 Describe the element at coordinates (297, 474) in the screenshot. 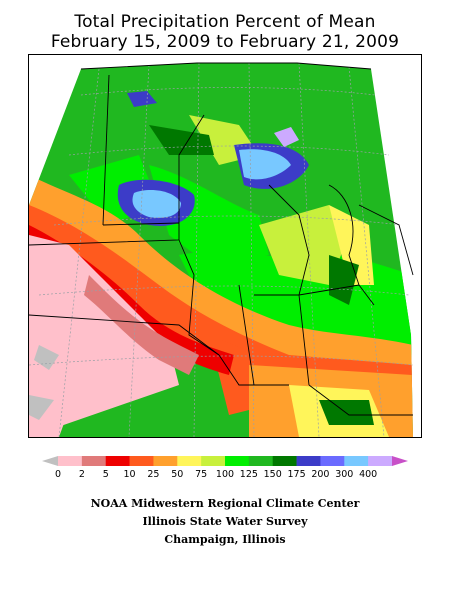

I see `legend-tick-label: 175` at that location.